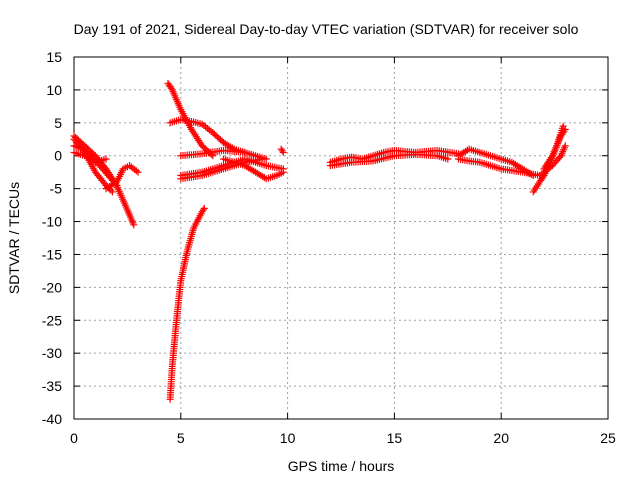 The height and width of the screenshot is (480, 640). What do you see at coordinates (608, 438) in the screenshot?
I see `x-tick-label: 25` at bounding box center [608, 438].